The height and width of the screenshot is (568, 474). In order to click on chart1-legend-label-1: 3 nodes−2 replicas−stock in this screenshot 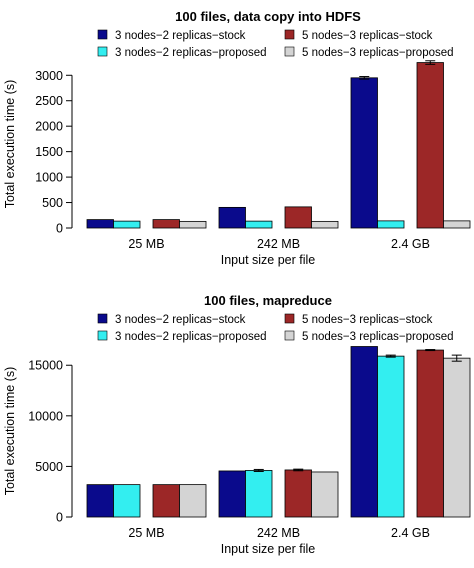, I will do `click(180, 36)`.